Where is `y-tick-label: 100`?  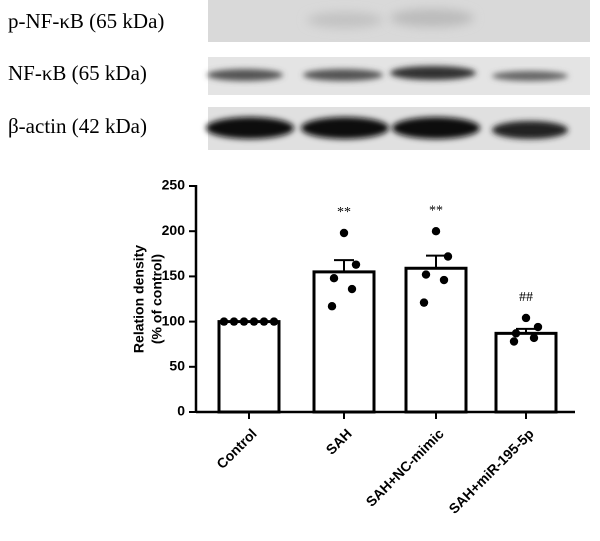 y-tick-label: 100 is located at coordinates (174, 320).